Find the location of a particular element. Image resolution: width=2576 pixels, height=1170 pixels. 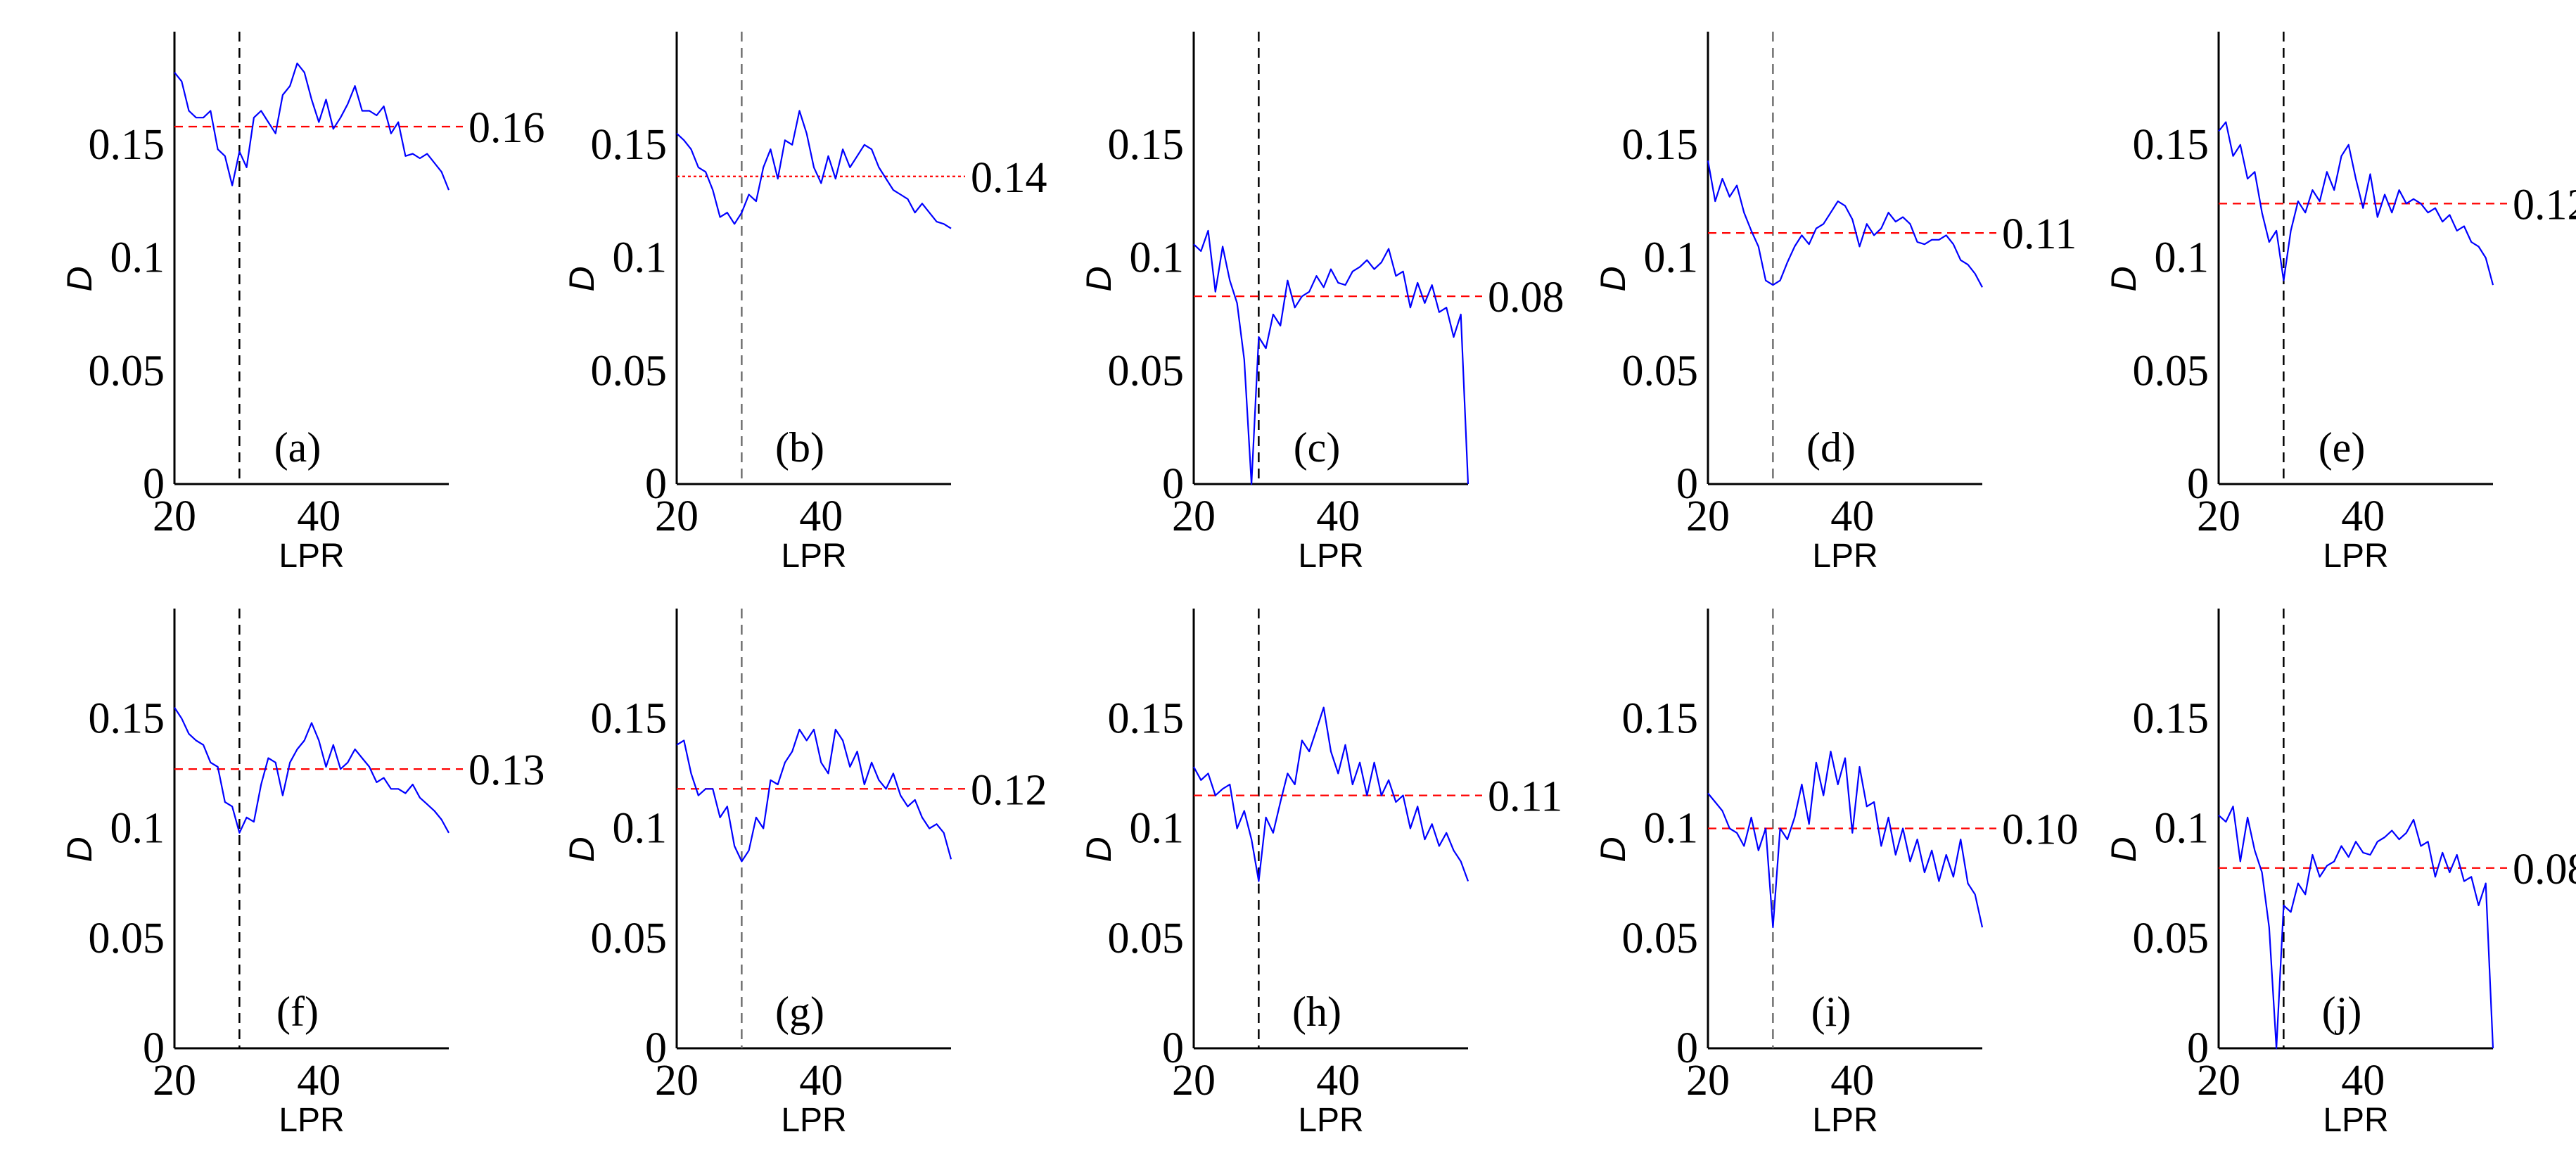

panel-f-series-line is located at coordinates (311, 770).